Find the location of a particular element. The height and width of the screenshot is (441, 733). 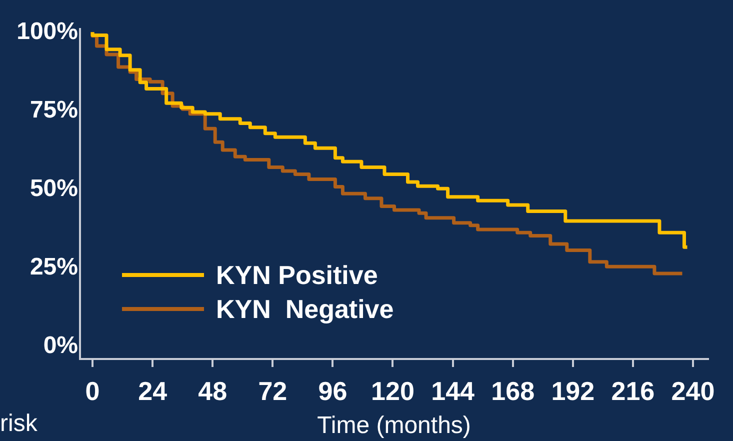

x-tick-label: 0 is located at coordinates (92, 391).